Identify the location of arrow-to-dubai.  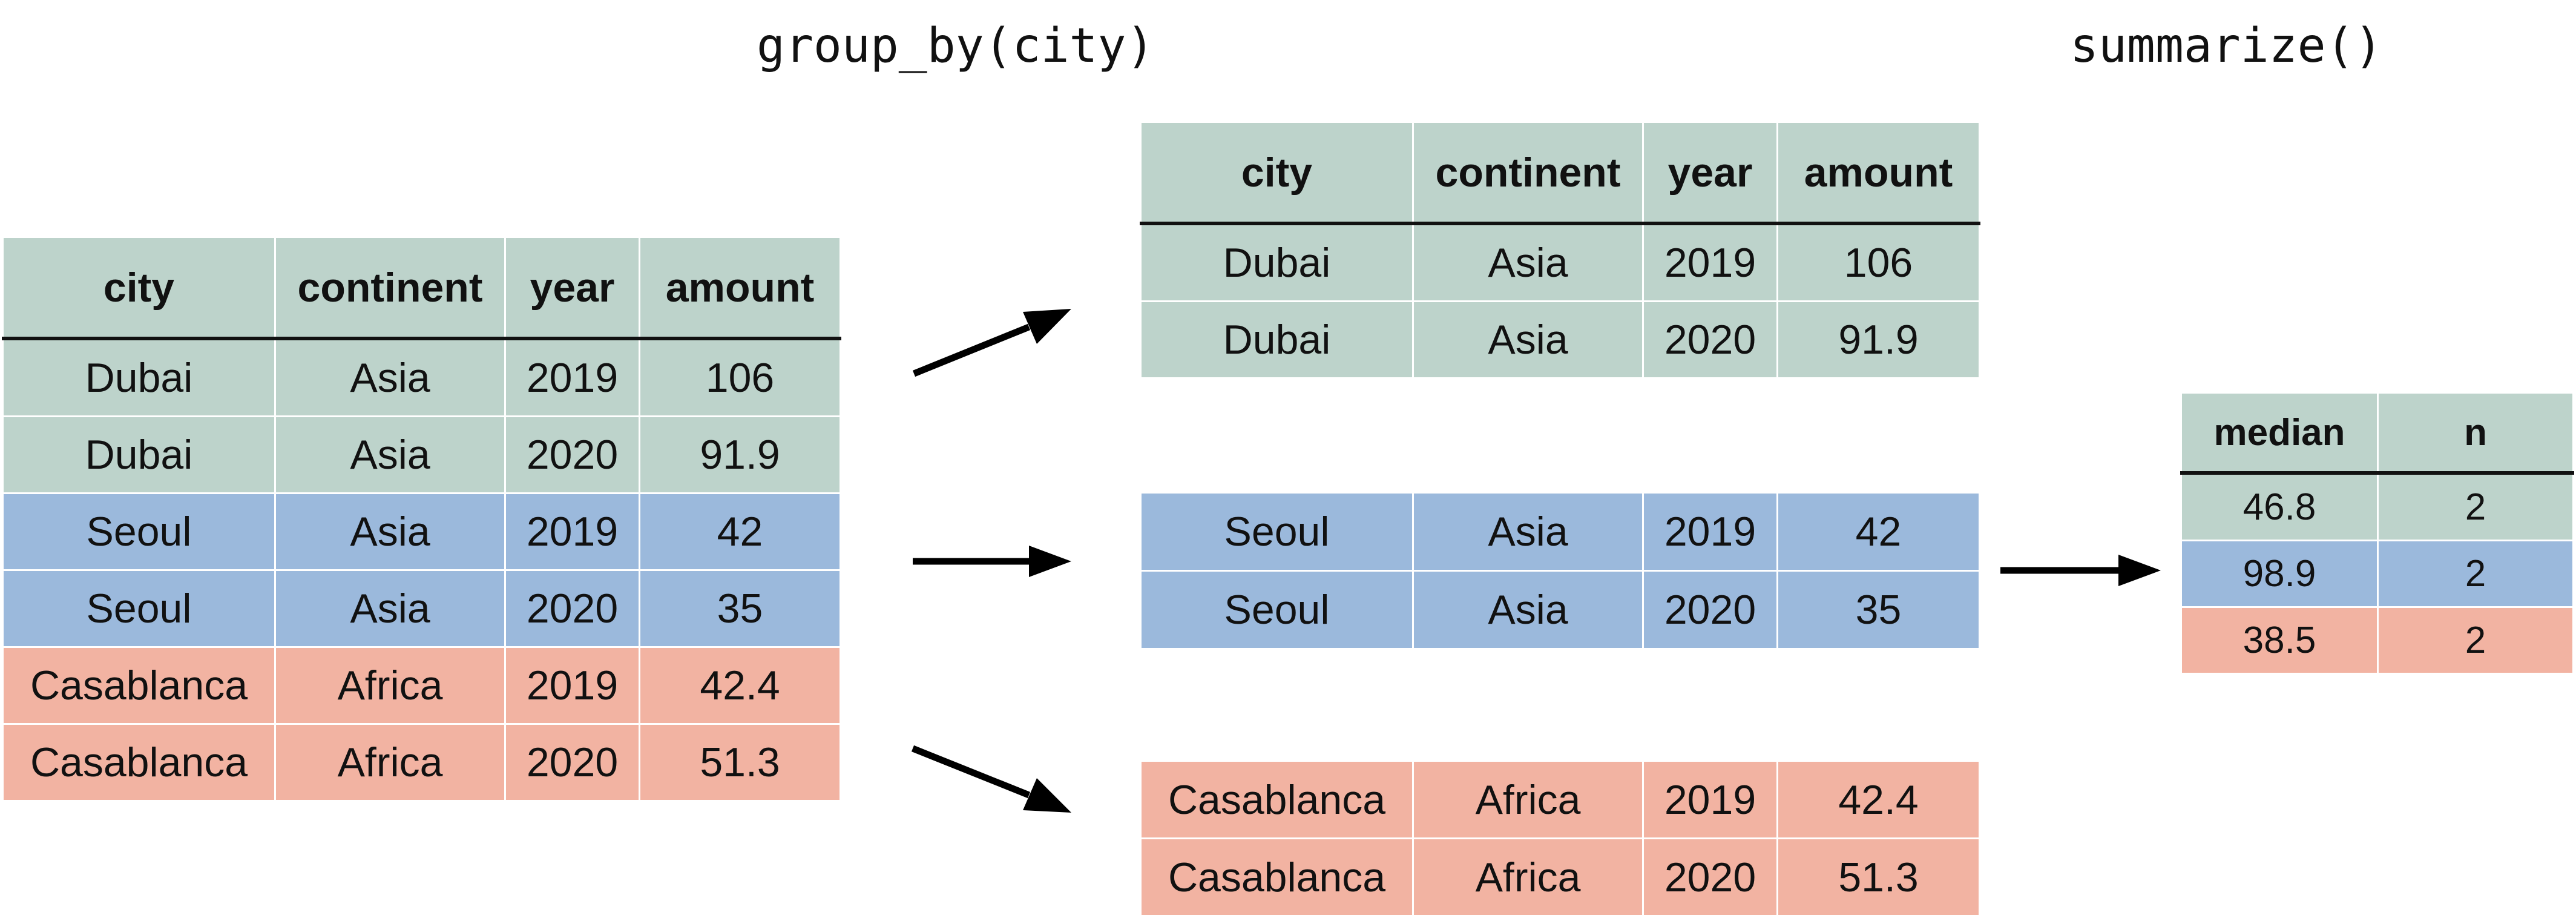
(971, 350).